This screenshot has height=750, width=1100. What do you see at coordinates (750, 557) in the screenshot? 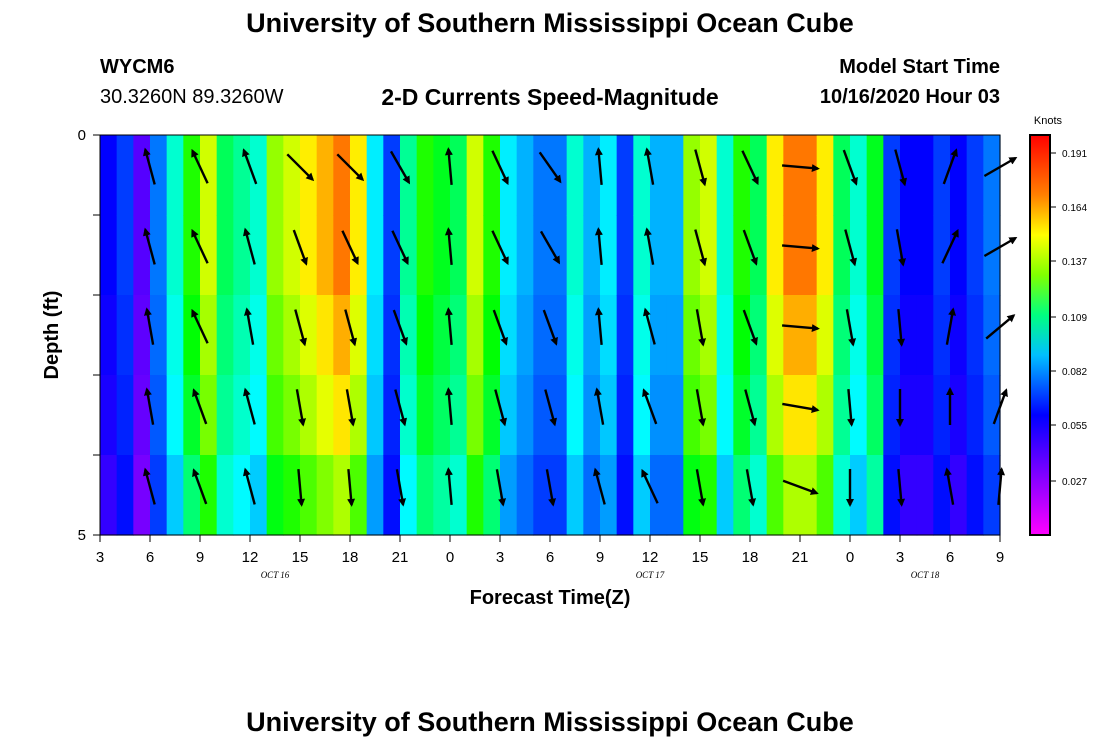
I see `x-tick-label: 18` at bounding box center [750, 557].